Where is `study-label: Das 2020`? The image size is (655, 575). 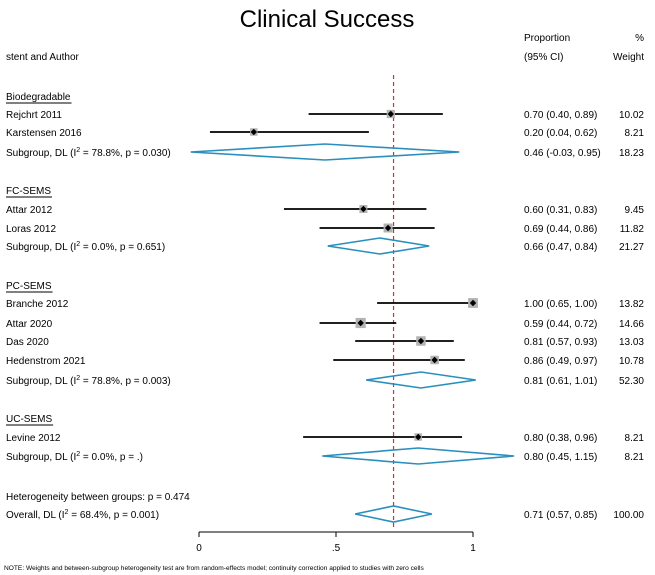 study-label: Das 2020 is located at coordinates (27, 342).